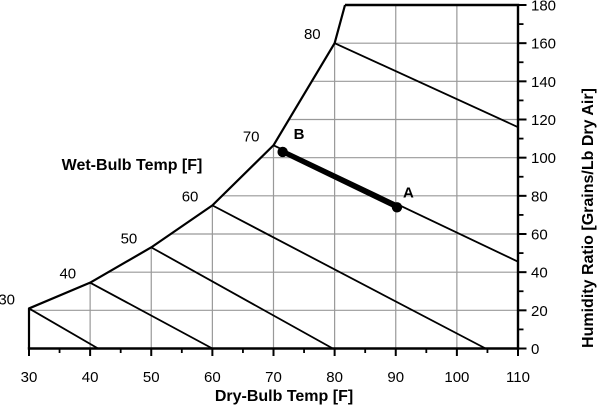 This screenshot has height=409, width=600. What do you see at coordinates (543, 44) in the screenshot?
I see `y-tick-label-160: 160` at bounding box center [543, 44].